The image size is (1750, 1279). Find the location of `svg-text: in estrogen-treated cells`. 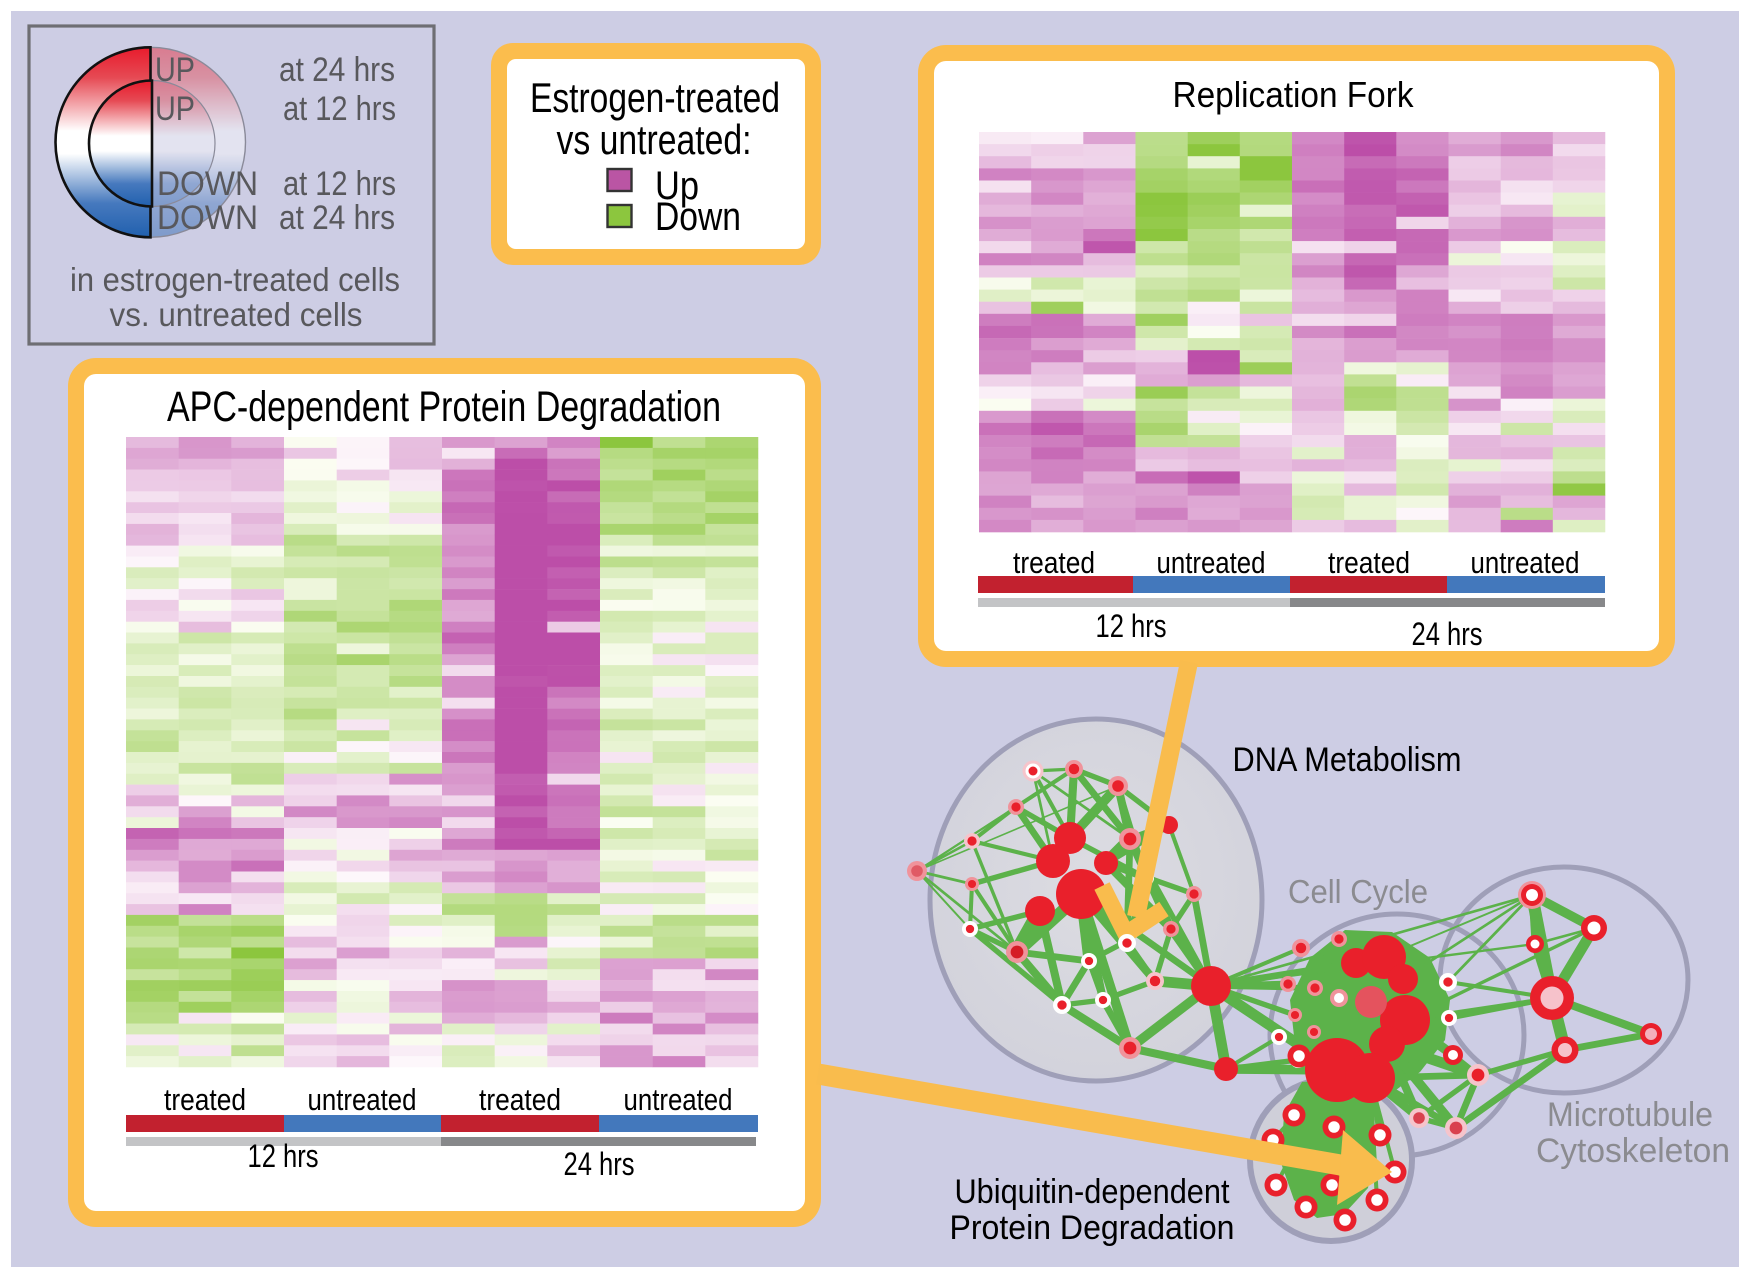

svg-text: in estrogen-treated cells is located at coordinates (235, 279).